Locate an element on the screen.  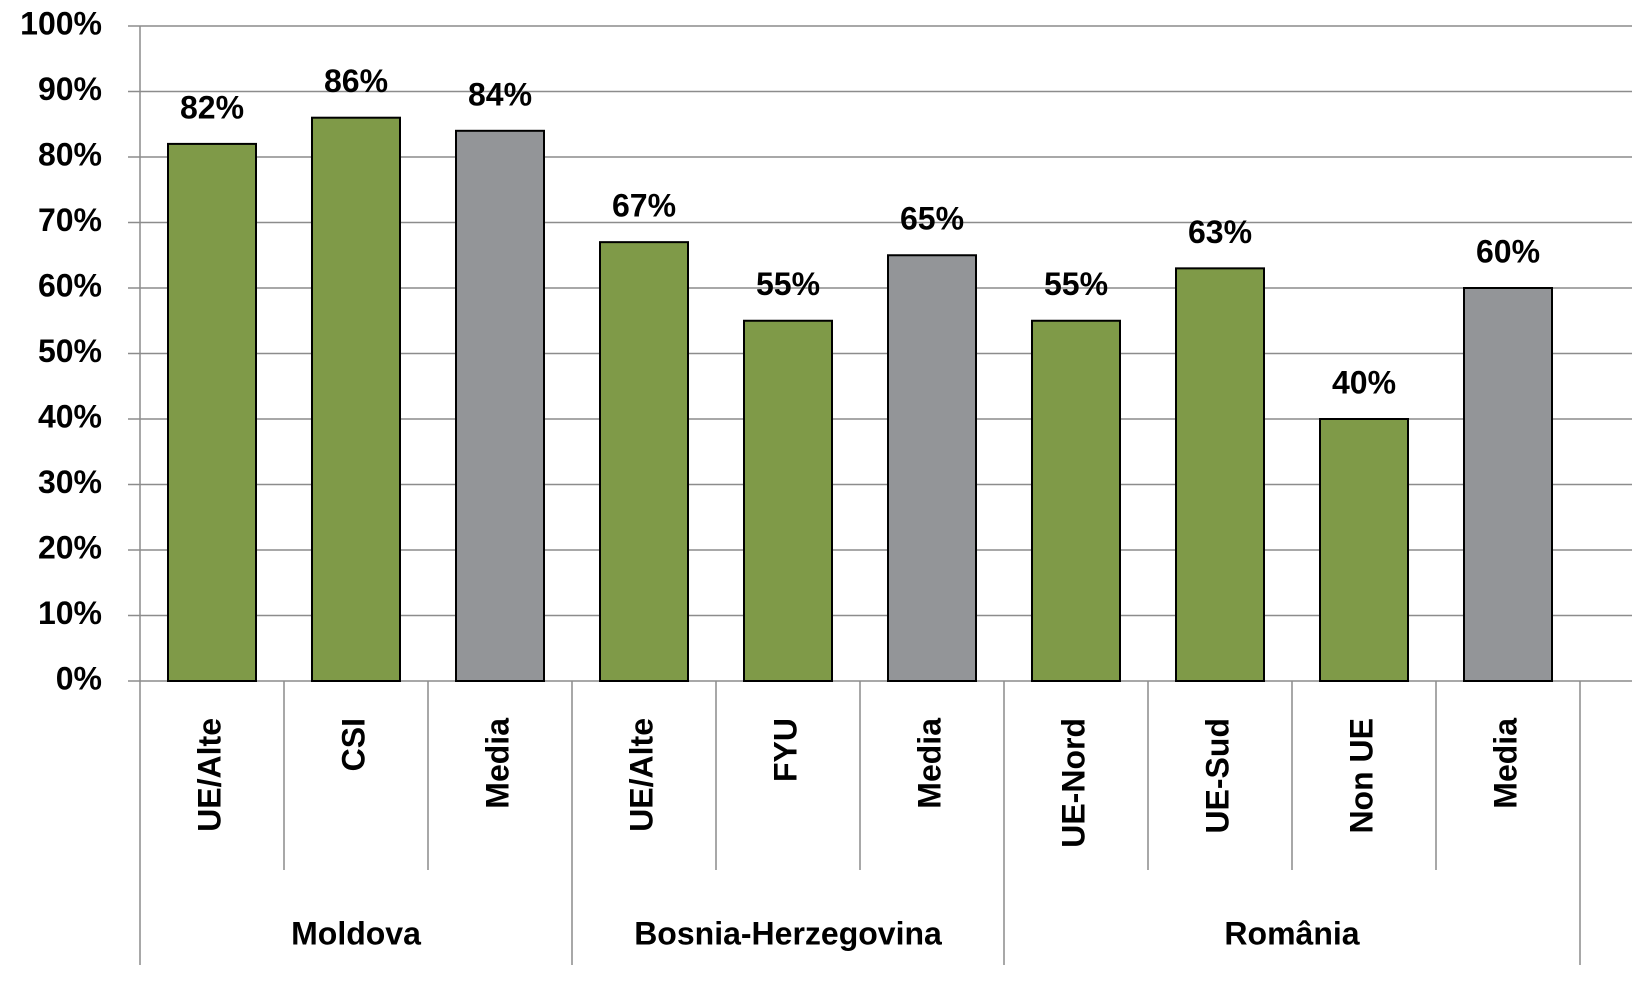
y-tick-label: 0% is located at coordinates (79, 678).